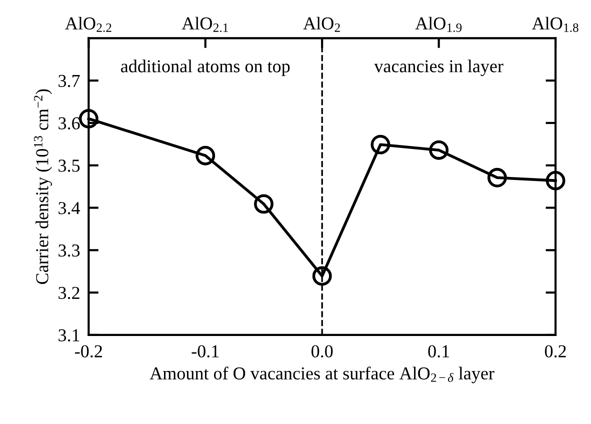  What do you see at coordinates (69, 250) in the screenshot?
I see `y-tick-label: 3.3` at bounding box center [69, 250].